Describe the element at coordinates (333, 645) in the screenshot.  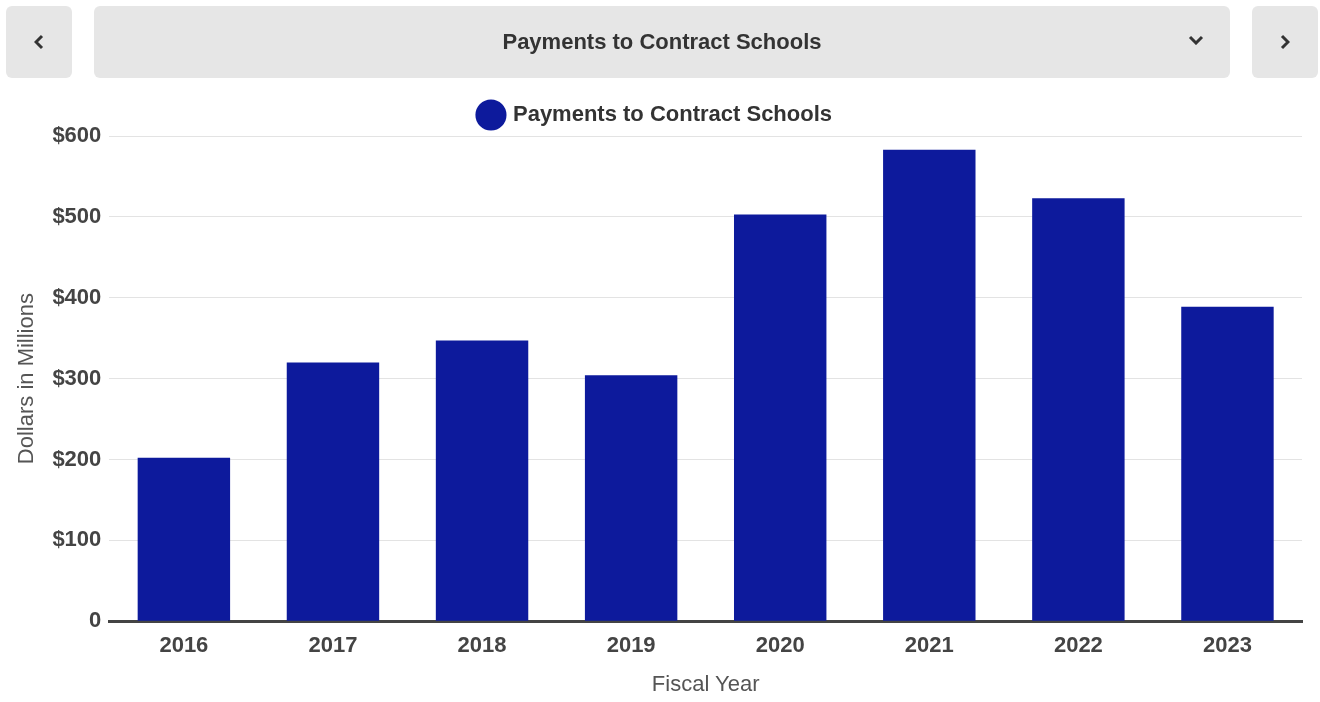
I see `x-tick-label: 2017` at that location.